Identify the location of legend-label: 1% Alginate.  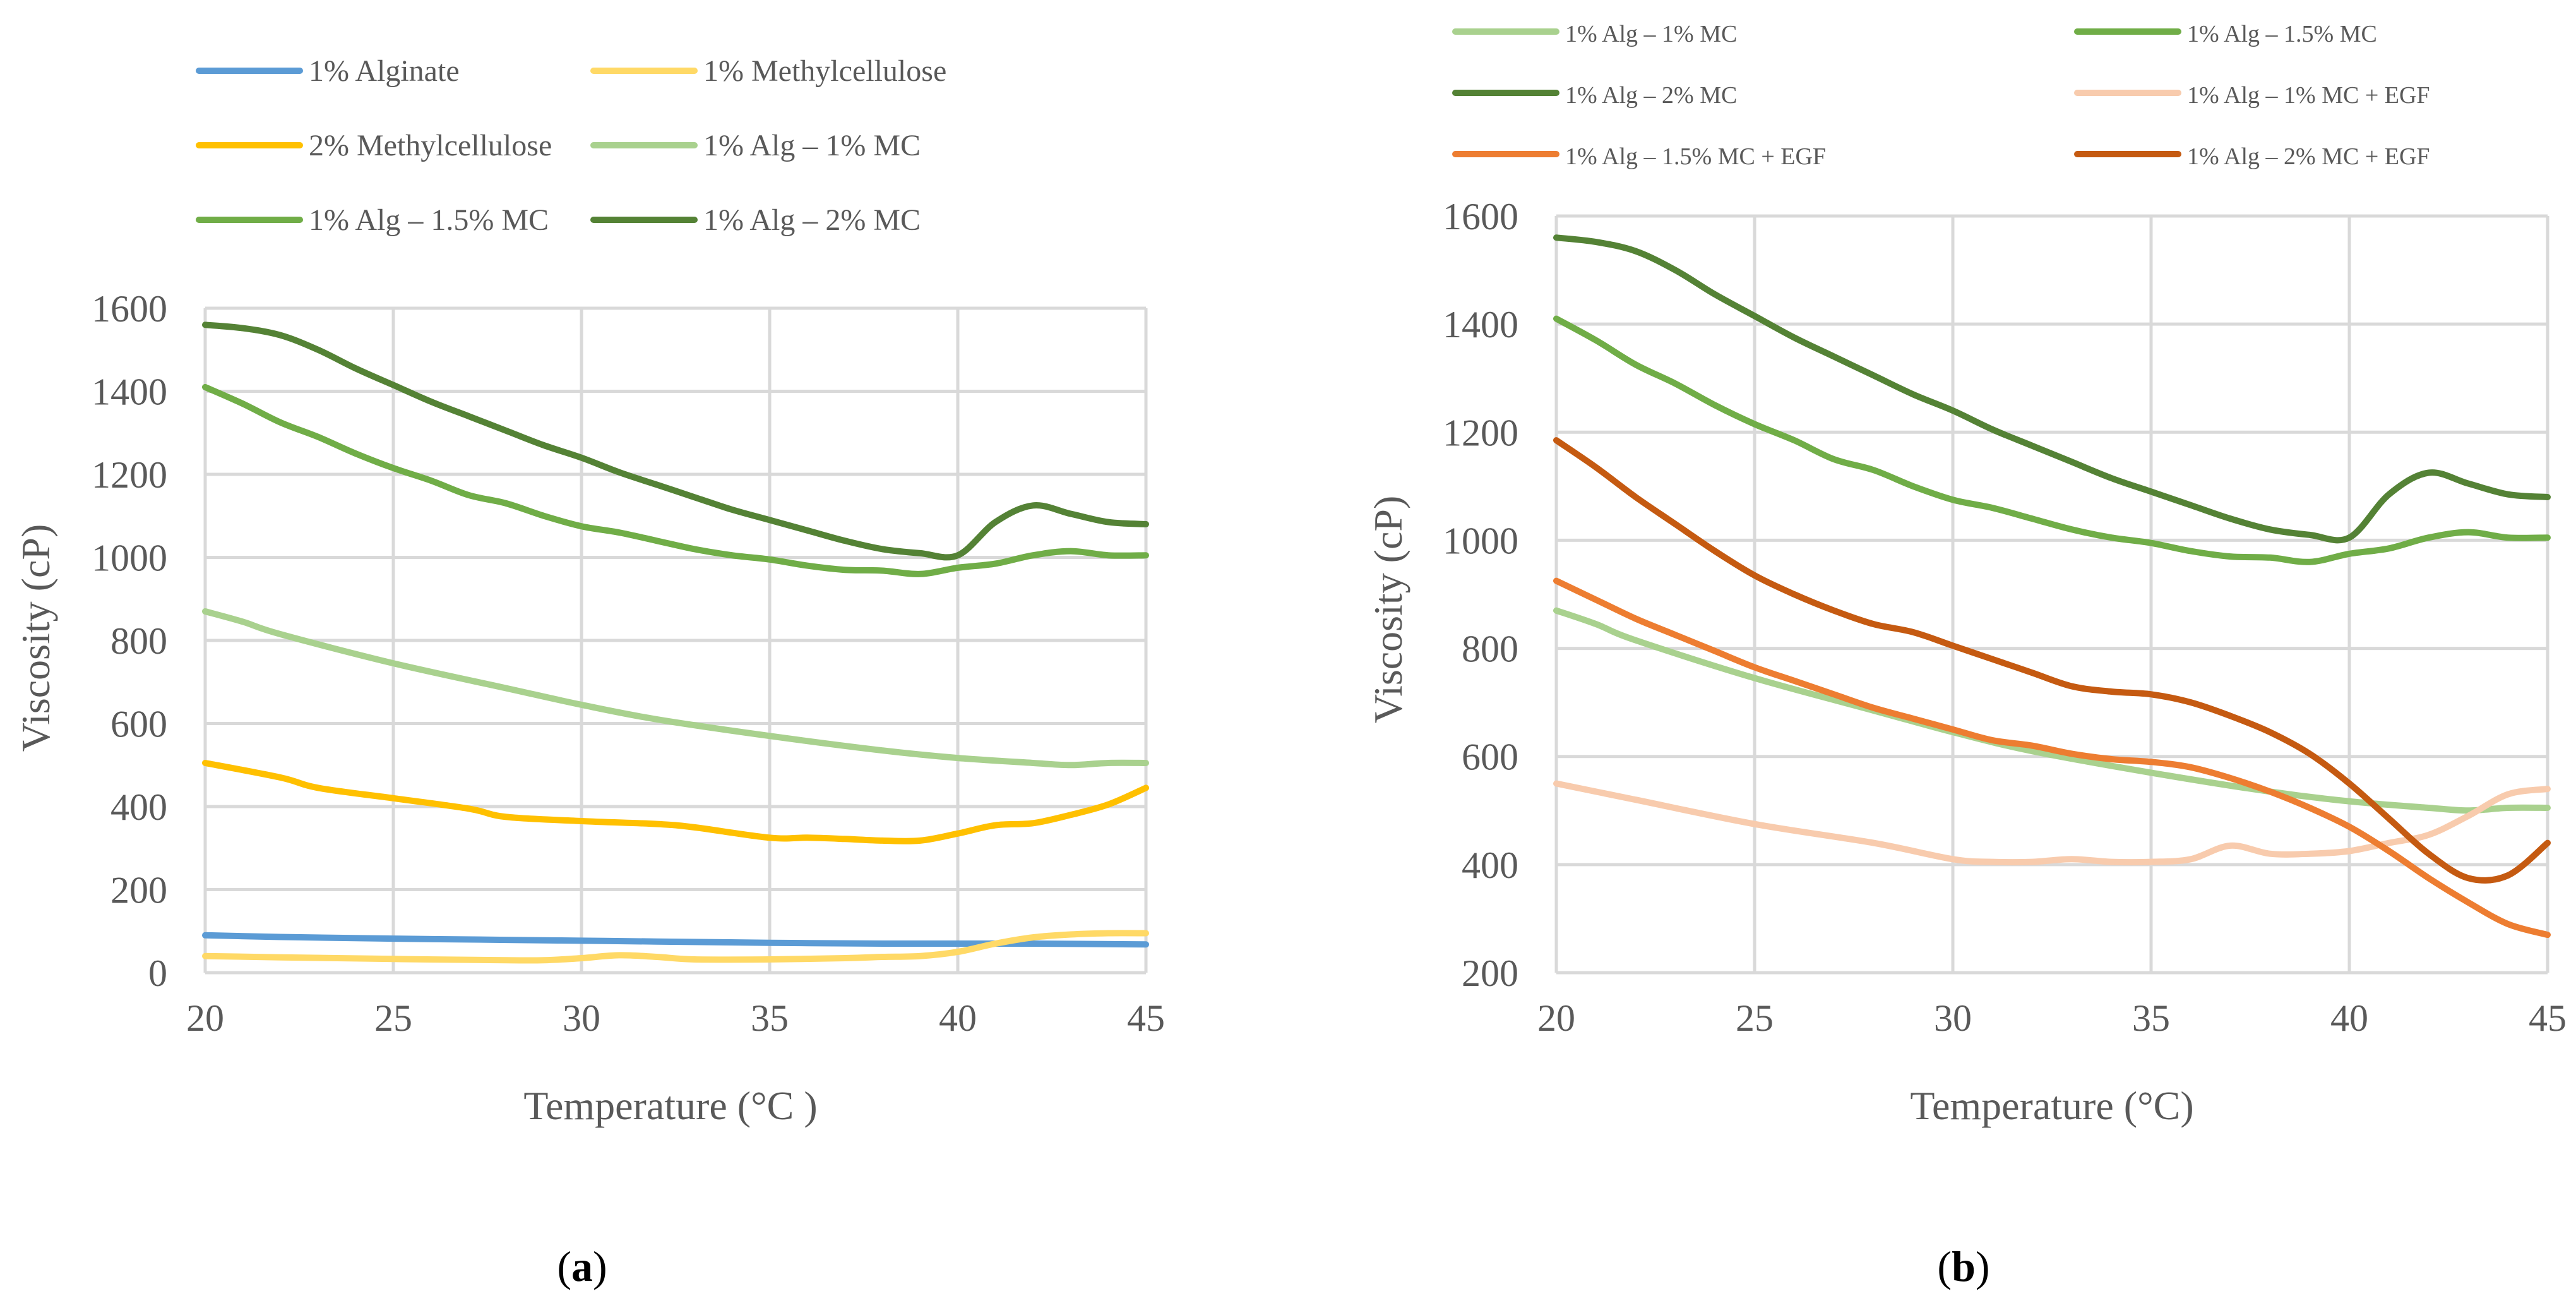
(384, 71).